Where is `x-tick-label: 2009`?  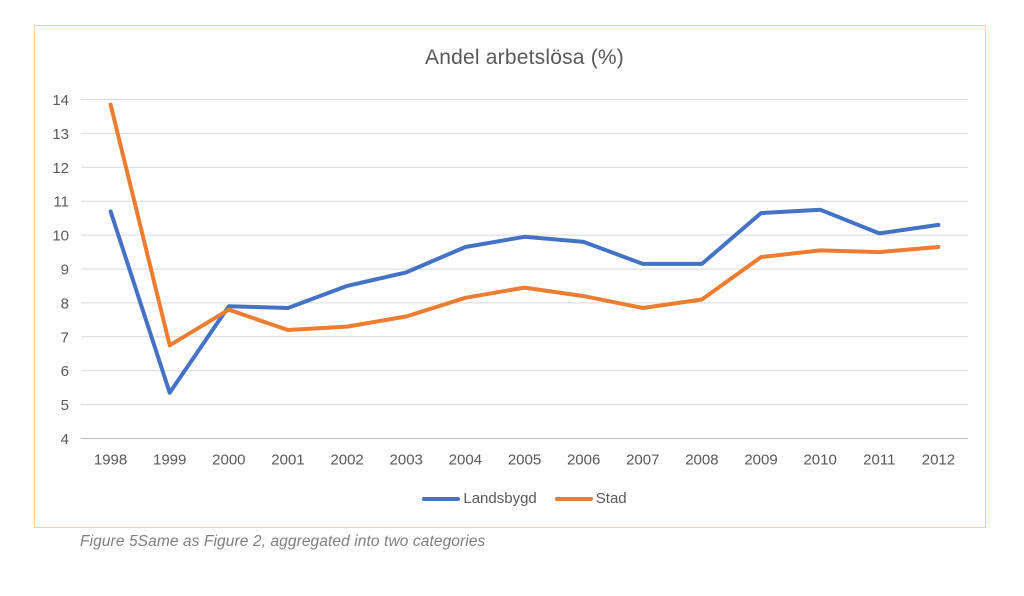
x-tick-label: 2009 is located at coordinates (760, 460).